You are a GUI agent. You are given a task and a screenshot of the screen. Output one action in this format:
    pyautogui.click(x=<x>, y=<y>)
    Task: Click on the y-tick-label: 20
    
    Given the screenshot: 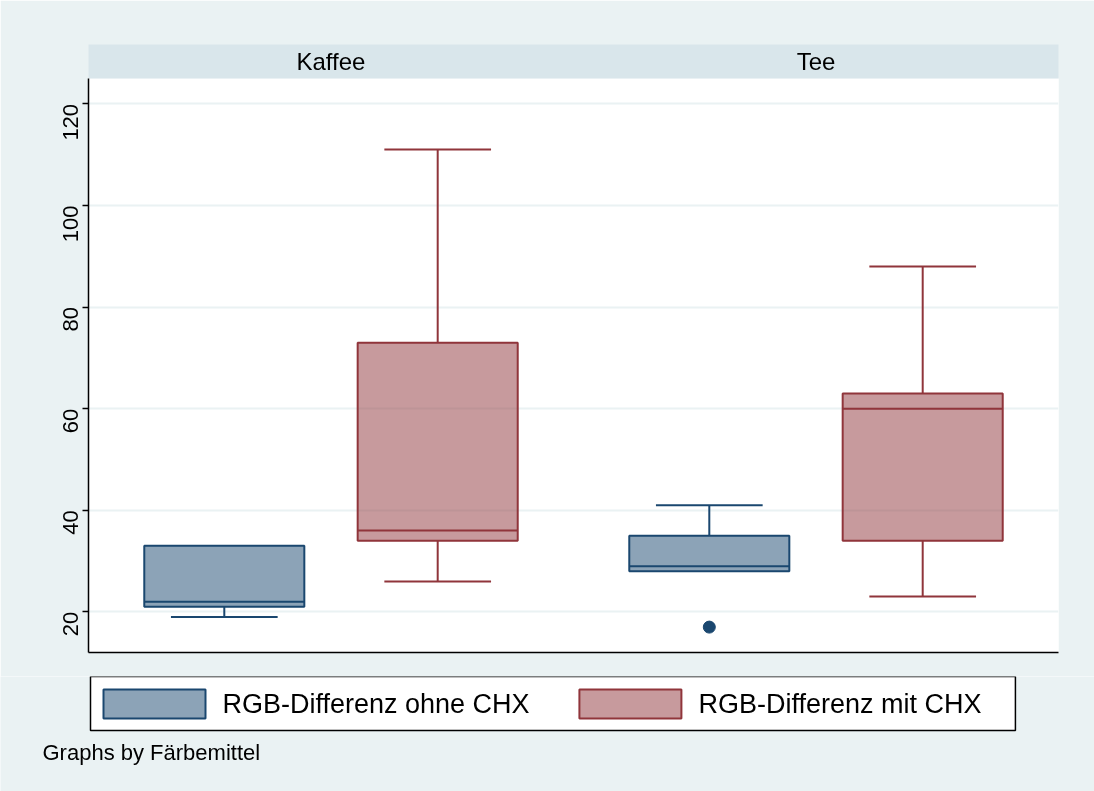 What is the action you would take?
    pyautogui.click(x=70, y=624)
    